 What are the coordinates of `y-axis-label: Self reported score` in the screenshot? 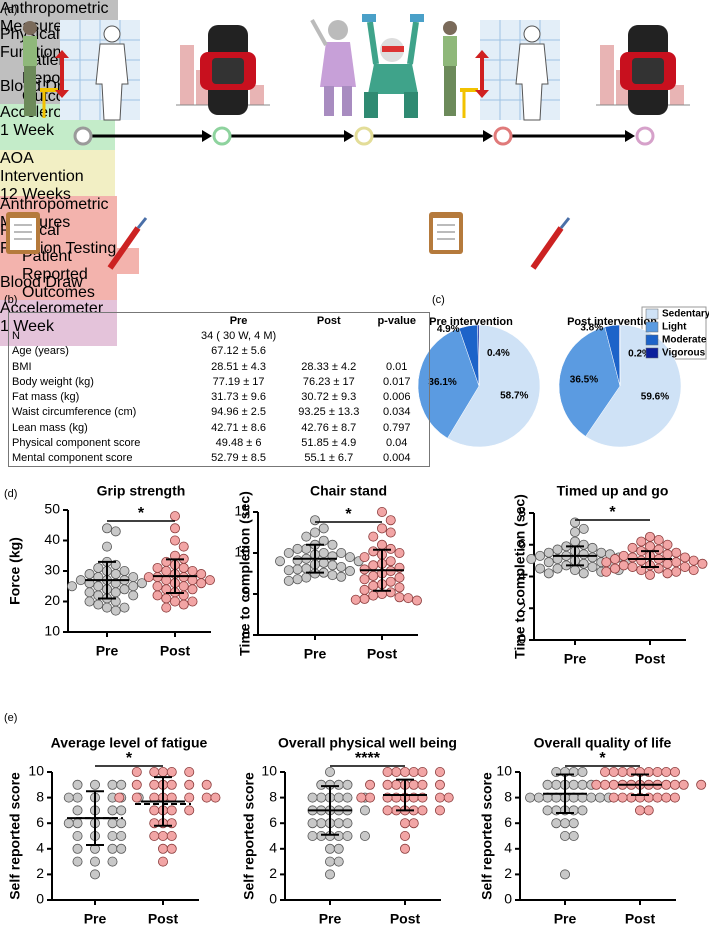 It's located at (249, 836).